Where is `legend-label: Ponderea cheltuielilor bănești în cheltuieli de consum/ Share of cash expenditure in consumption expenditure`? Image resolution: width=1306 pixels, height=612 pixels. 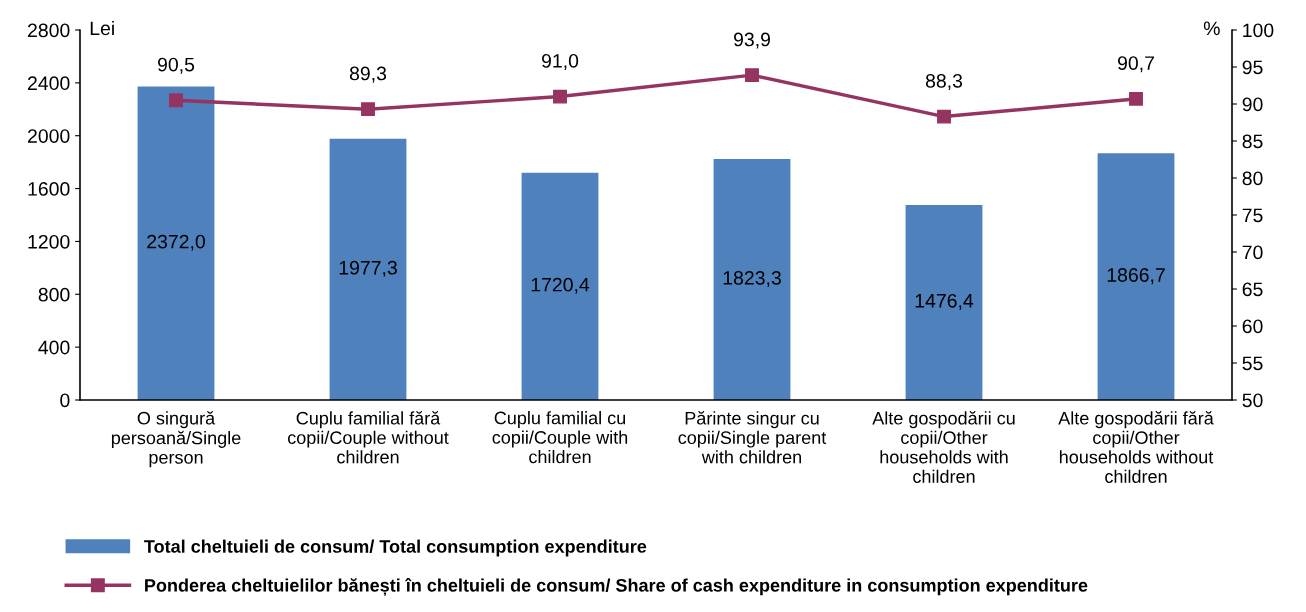 legend-label: Ponderea cheltuielilor bănești în cheltuieli de consum/ Share of cash expenditure in consumption expenditure is located at coordinates (616, 587).